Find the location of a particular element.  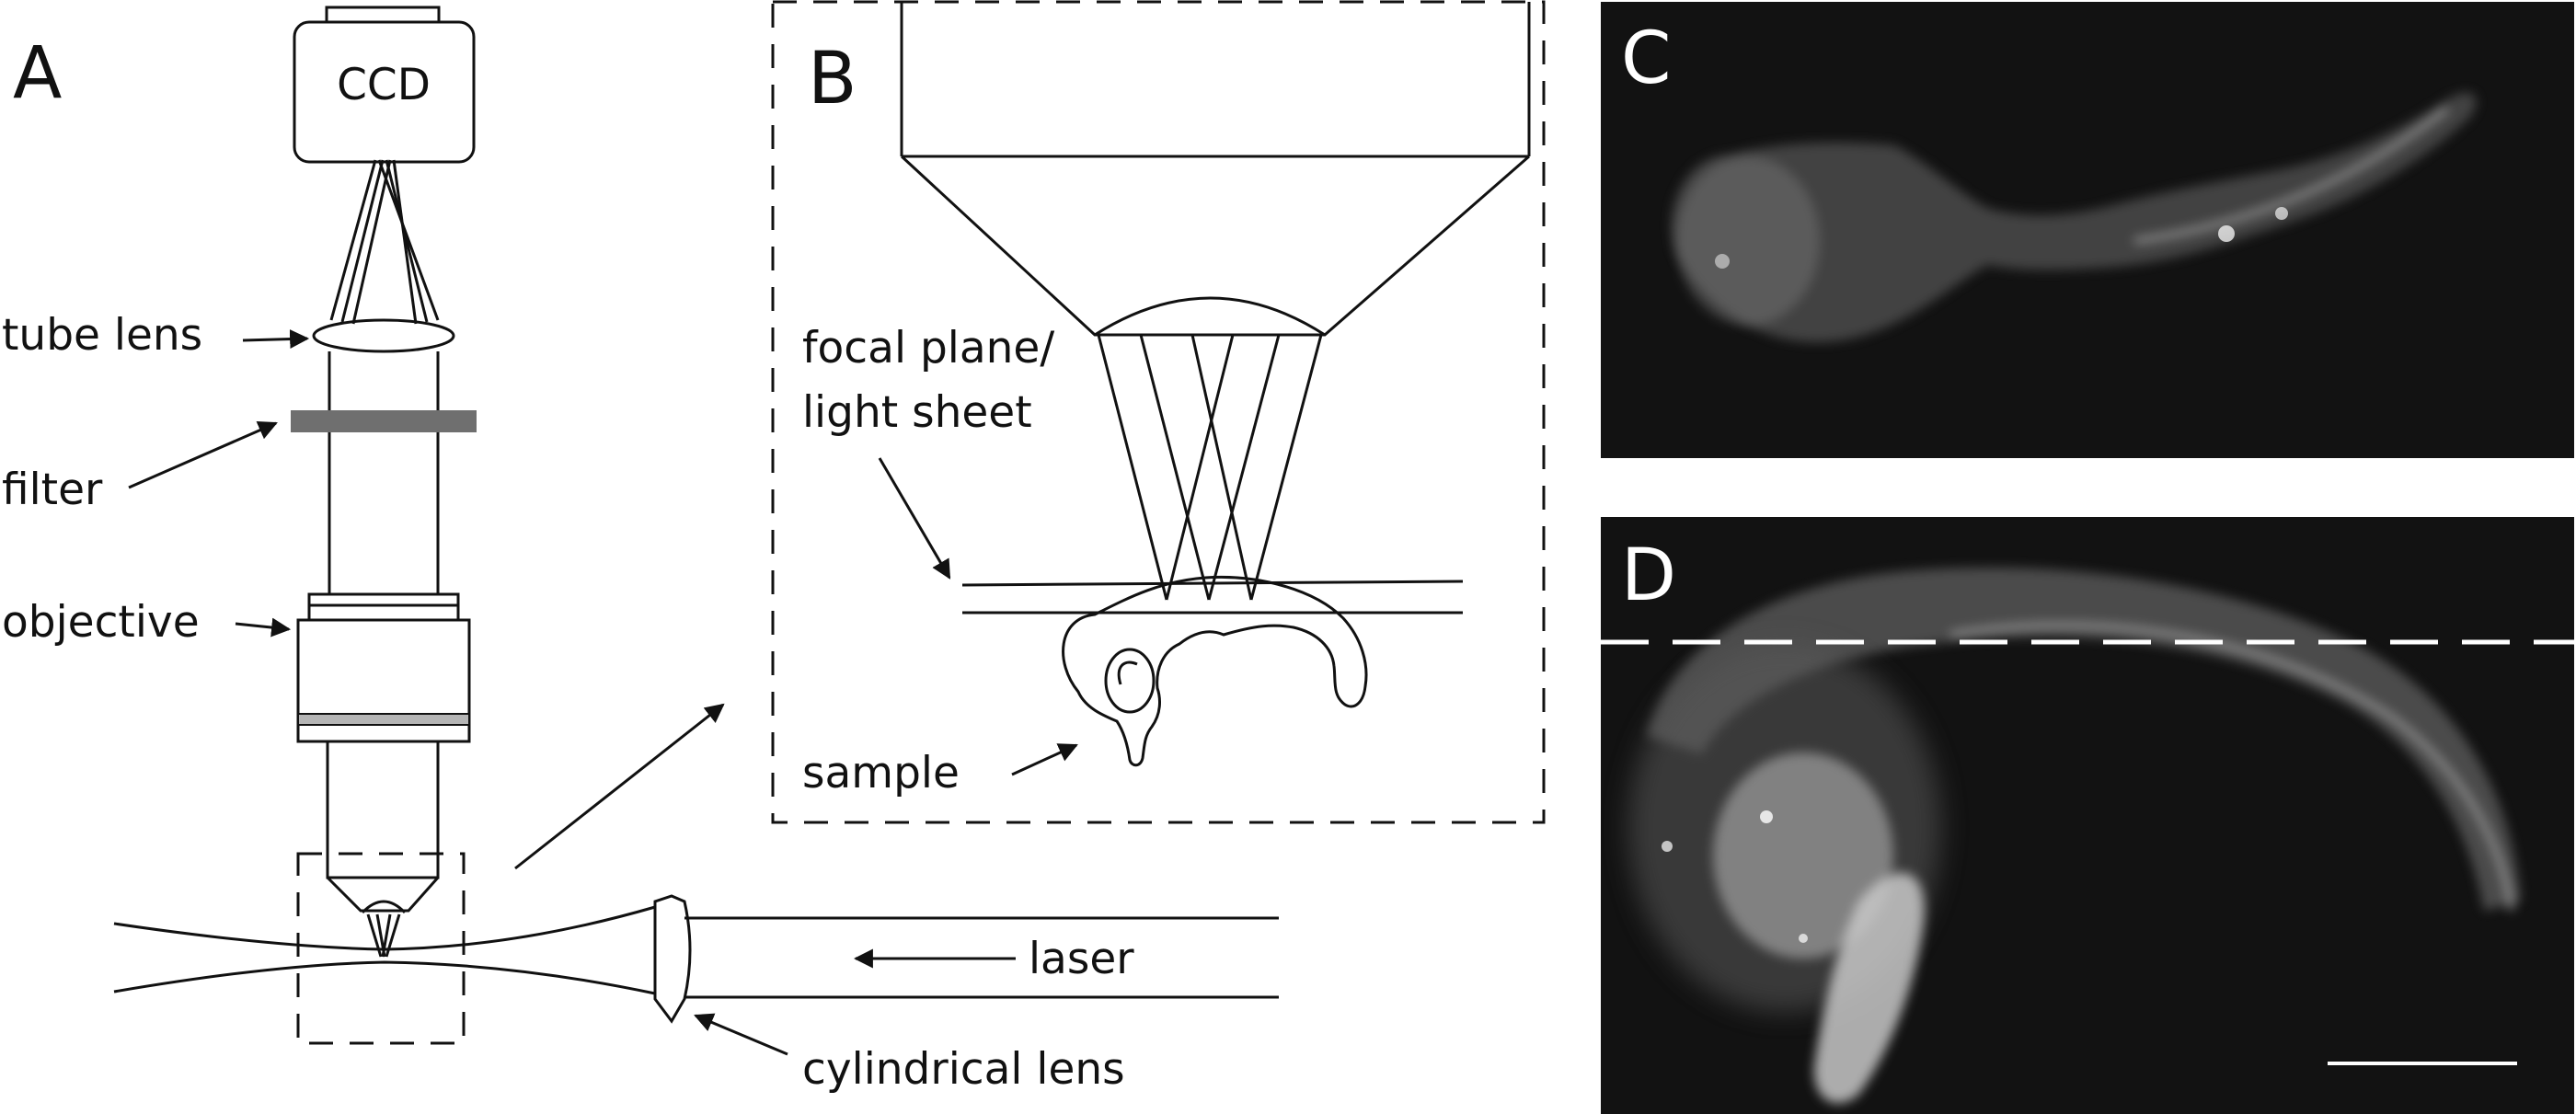

light-sheet-top is located at coordinates (1212, 583).